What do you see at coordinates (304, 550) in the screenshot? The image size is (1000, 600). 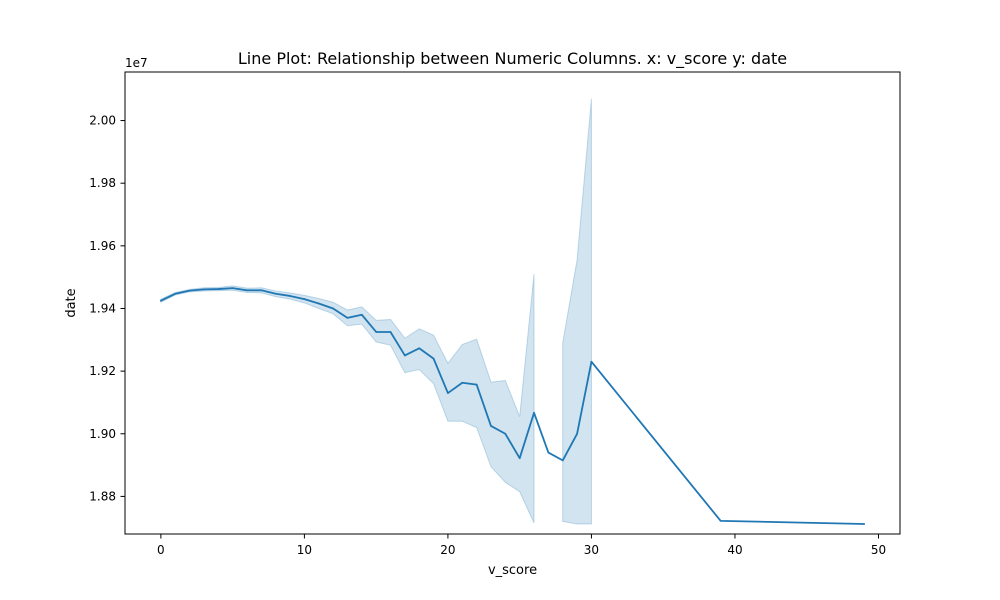 I see `x-tick-label-1: 10` at bounding box center [304, 550].